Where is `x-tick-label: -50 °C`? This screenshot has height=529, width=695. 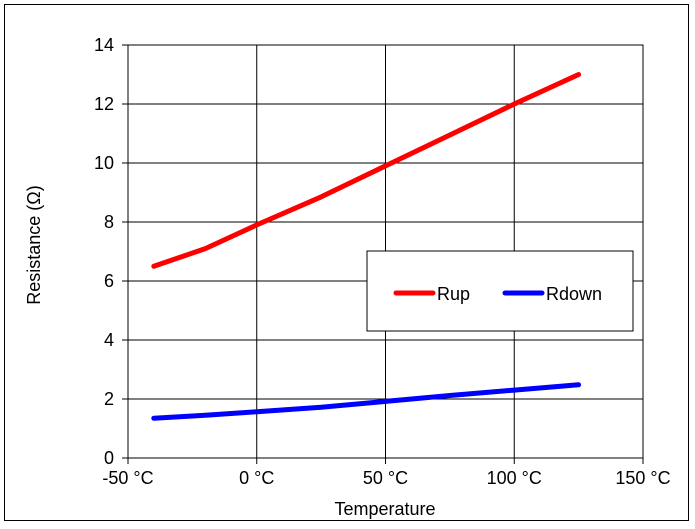 x-tick-label: -50 °C is located at coordinates (127, 478).